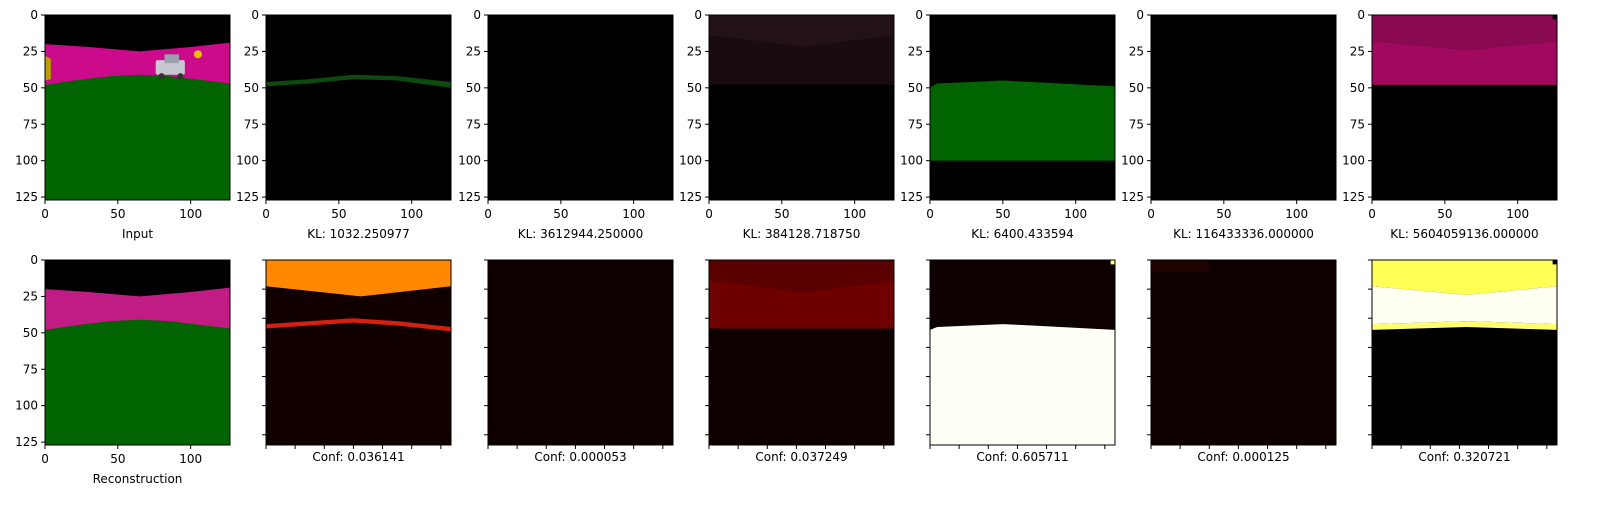 Image resolution: width=1609 pixels, height=509 pixels. What do you see at coordinates (1180, 266) in the screenshot?
I see `faint-specks` at bounding box center [1180, 266].